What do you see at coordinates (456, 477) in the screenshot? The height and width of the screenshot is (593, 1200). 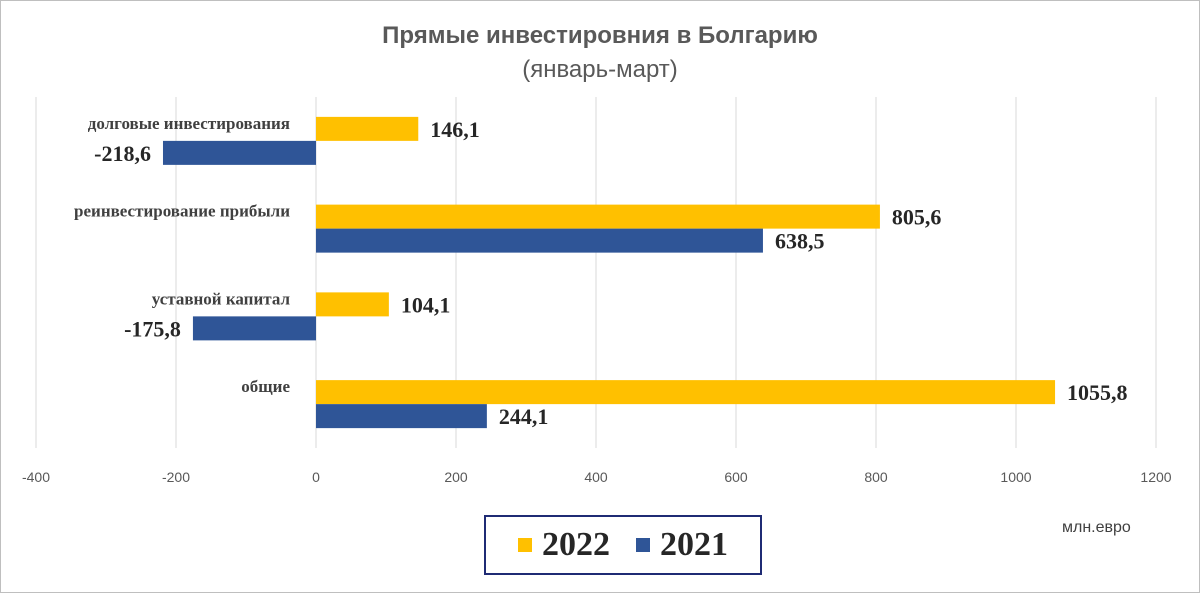 I see `x-tick-label: 200` at bounding box center [456, 477].